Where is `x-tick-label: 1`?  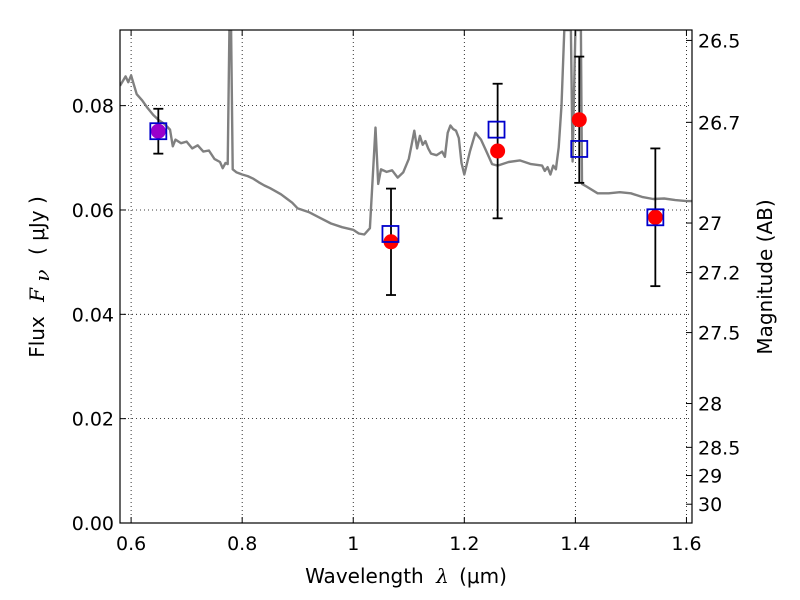 x-tick-label: 1 is located at coordinates (353, 544).